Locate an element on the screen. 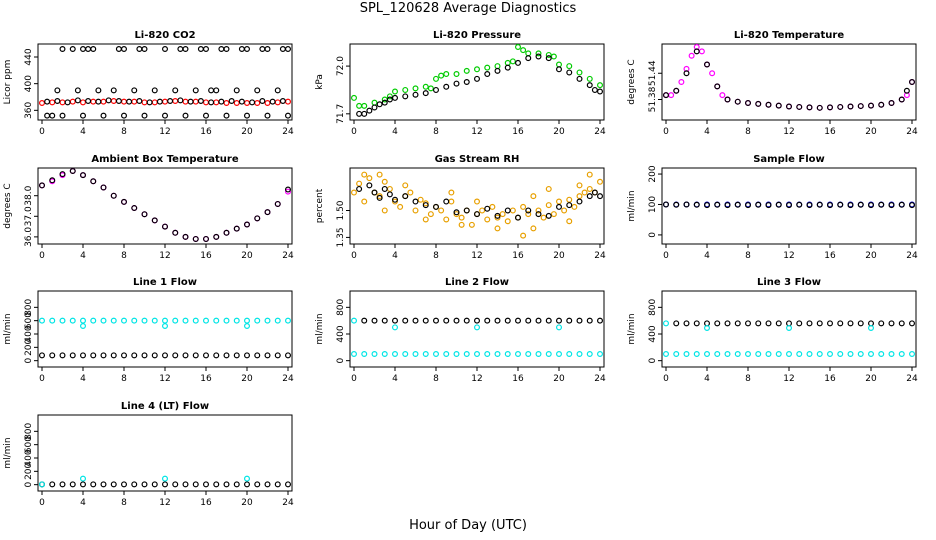 This screenshot has height=540, width=936. y-tick-label: 0 is located at coordinates (653, 361).